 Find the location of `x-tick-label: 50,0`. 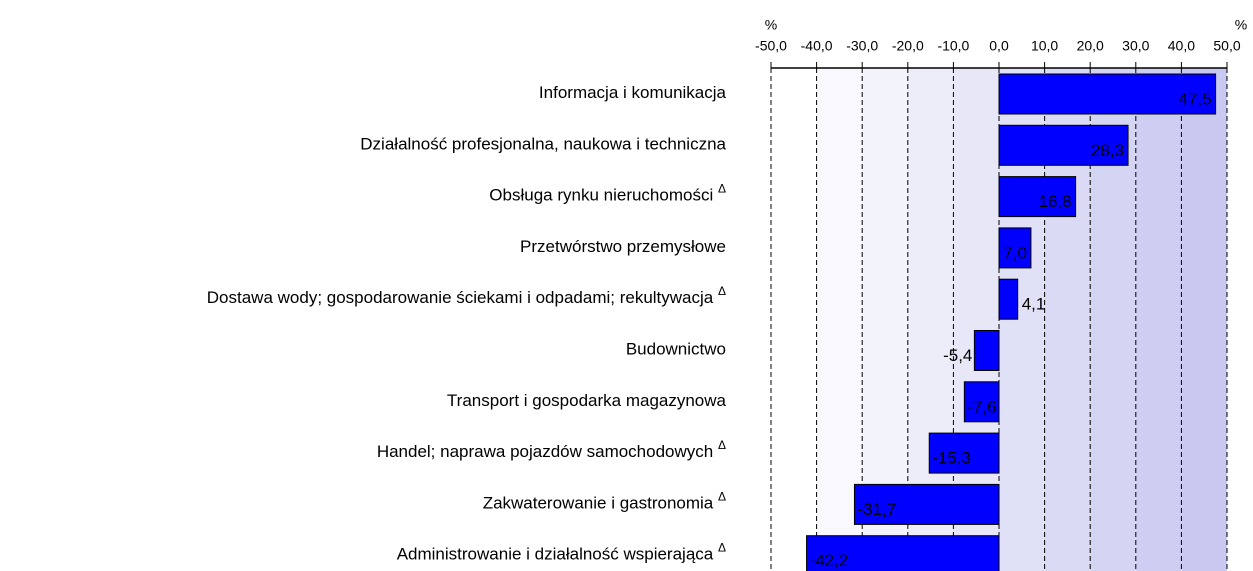

x-tick-label: 50,0 is located at coordinates (1226, 46).